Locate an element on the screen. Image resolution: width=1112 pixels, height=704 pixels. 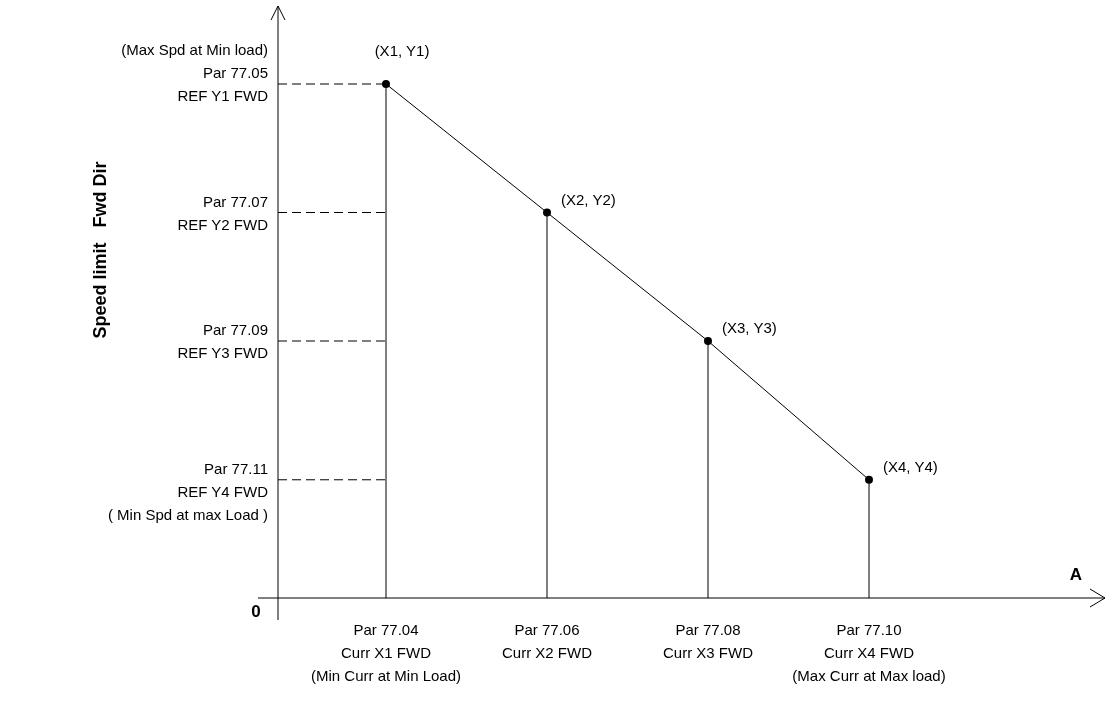
x-tick-label: Par 77.08 Curr X3 FWD is located at coordinates (708, 641).